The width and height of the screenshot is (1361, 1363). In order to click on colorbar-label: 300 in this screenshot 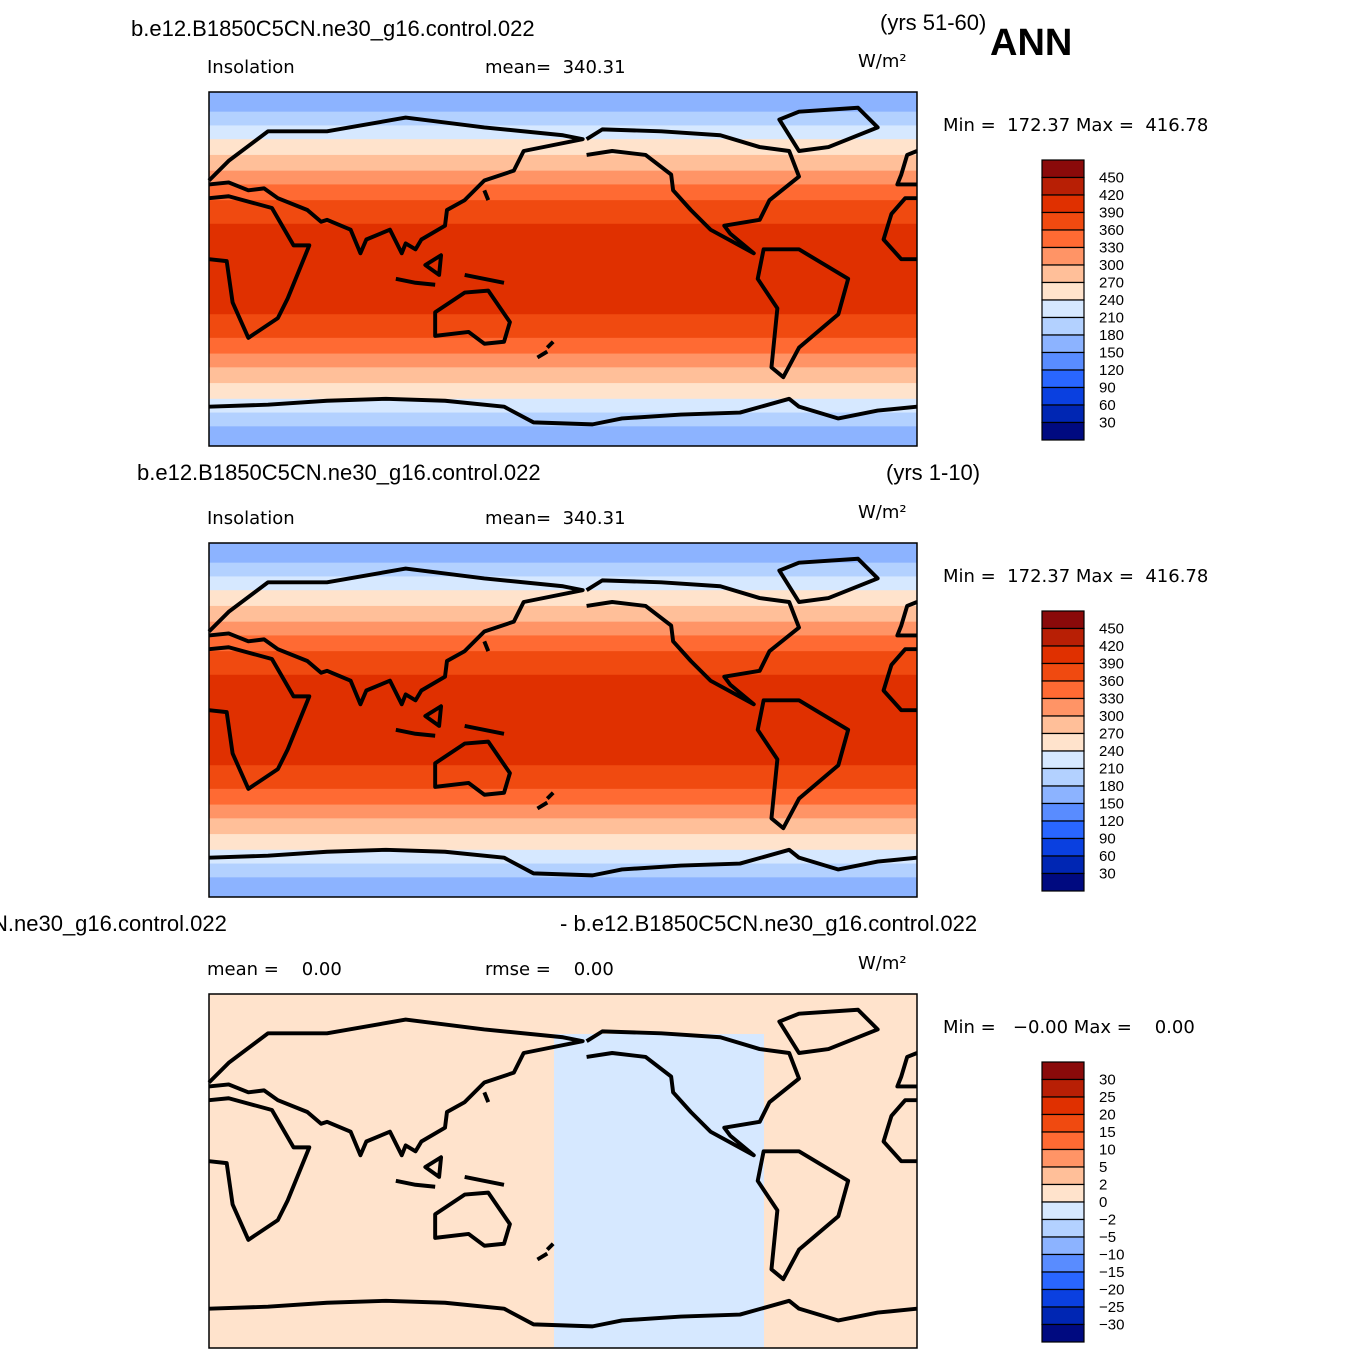, I will do `click(1111, 265)`.